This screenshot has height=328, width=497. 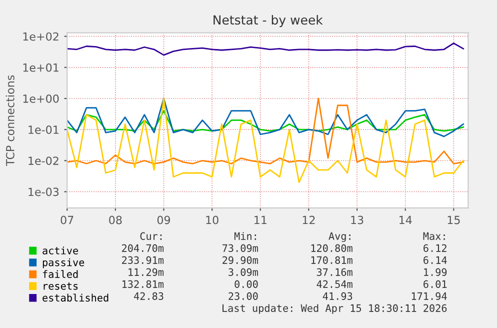 I want to click on text: Last update: Wed Apr 15 18:30:11 2026, so click(x=334, y=309).